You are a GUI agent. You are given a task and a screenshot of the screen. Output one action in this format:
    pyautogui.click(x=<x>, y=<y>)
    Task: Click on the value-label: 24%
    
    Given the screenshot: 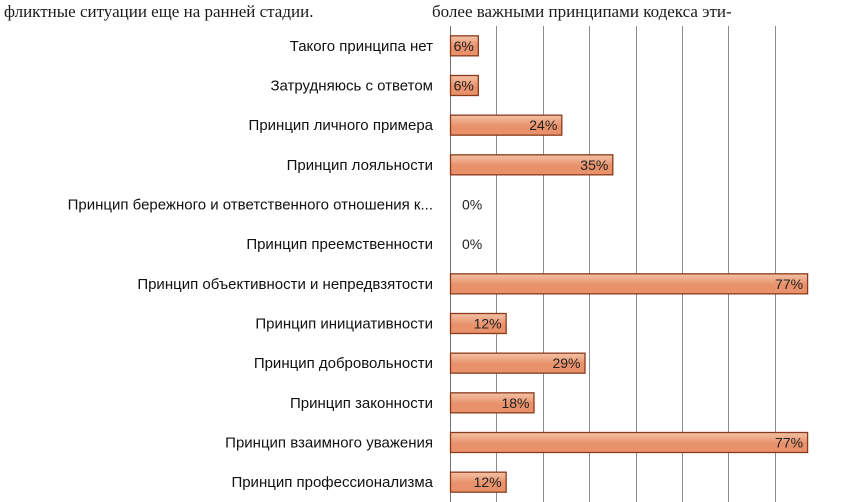 What is the action you would take?
    pyautogui.click(x=543, y=125)
    